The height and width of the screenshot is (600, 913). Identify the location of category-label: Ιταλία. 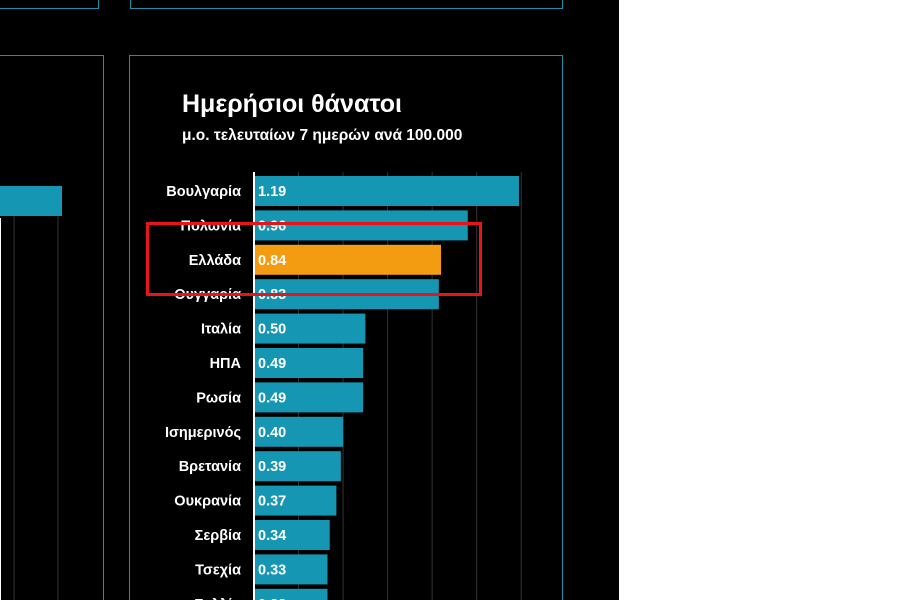
(221, 330).